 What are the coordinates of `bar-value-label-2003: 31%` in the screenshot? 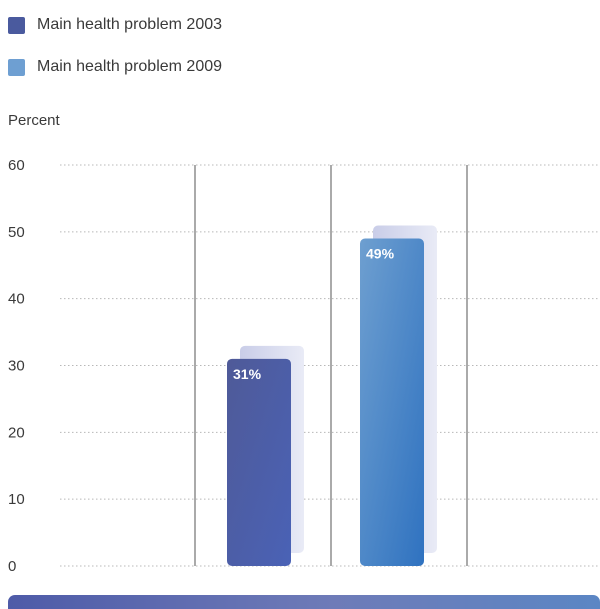 It's located at (247, 374).